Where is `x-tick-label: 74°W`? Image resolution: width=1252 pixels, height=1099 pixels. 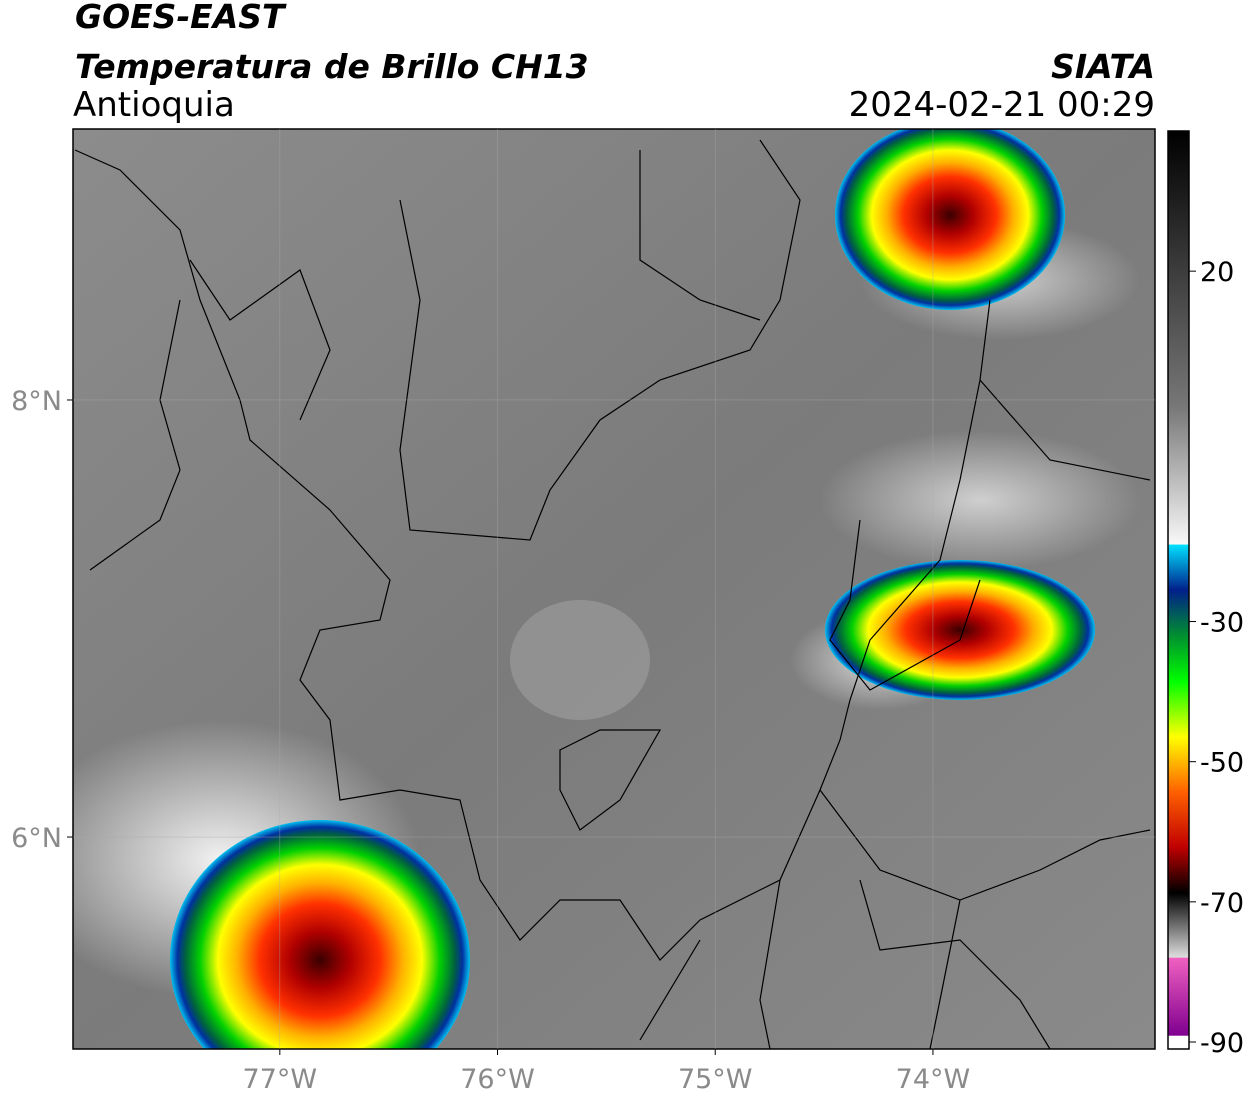 x-tick-label: 74°W is located at coordinates (933, 1079).